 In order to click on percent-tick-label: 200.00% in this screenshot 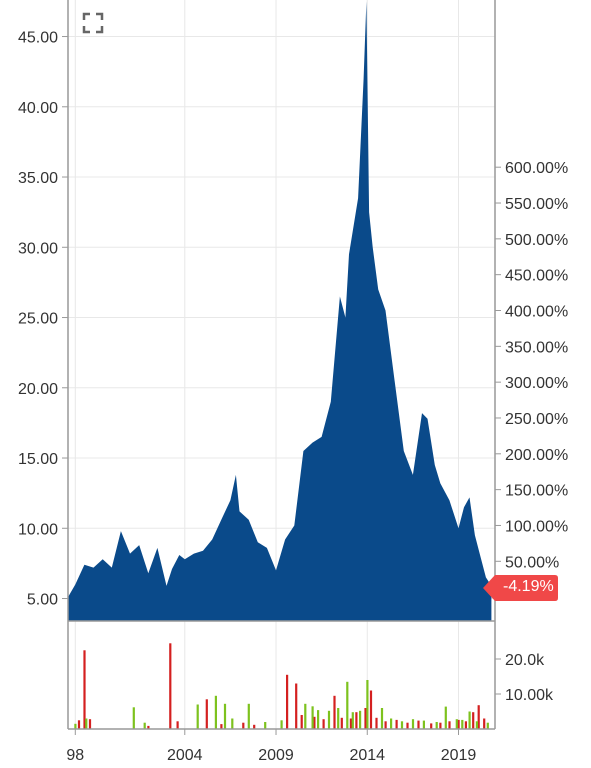, I will do `click(536, 455)`.